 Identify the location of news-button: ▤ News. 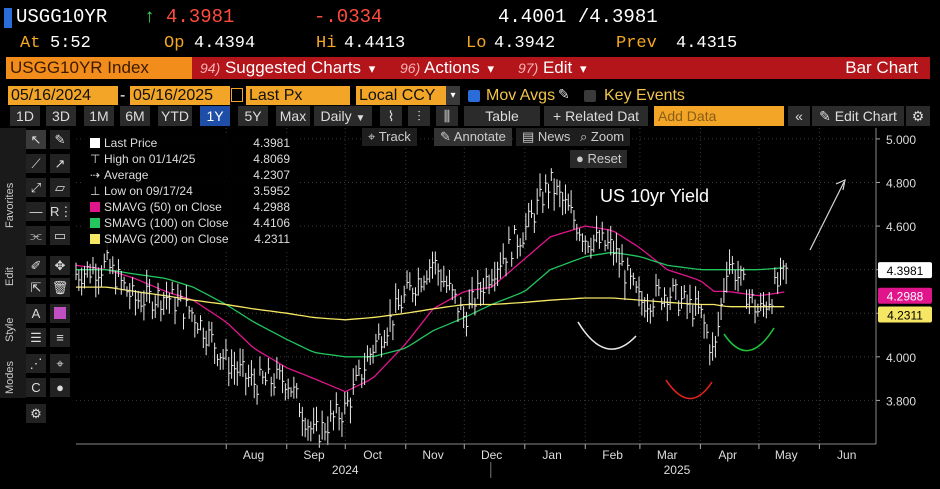
(546, 137).